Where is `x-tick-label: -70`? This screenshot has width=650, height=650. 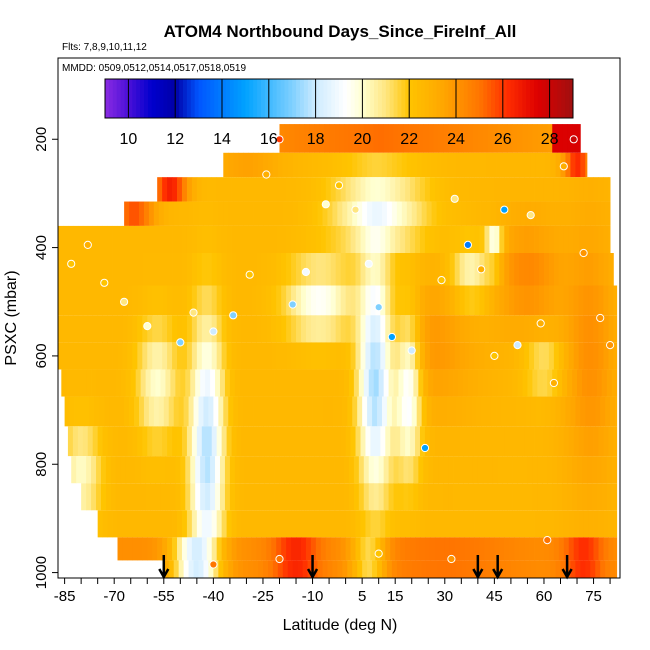 x-tick-label: -70 is located at coordinates (114, 596).